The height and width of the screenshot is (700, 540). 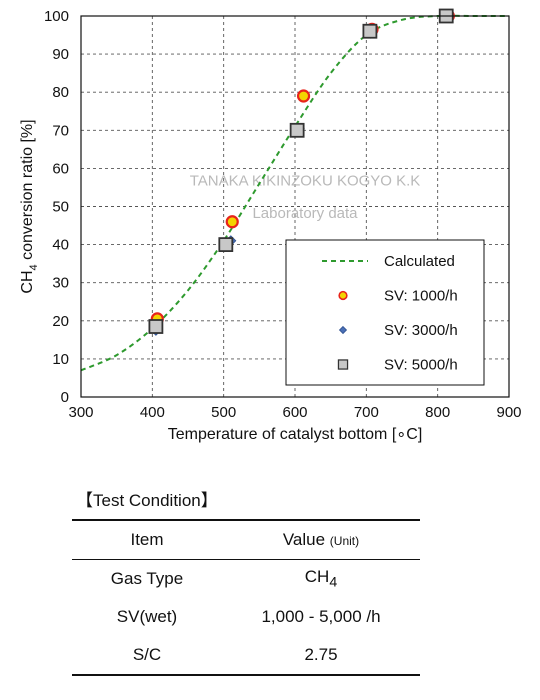 What do you see at coordinates (60, 321) in the screenshot?
I see `y-tick-label: 20` at bounding box center [60, 321].